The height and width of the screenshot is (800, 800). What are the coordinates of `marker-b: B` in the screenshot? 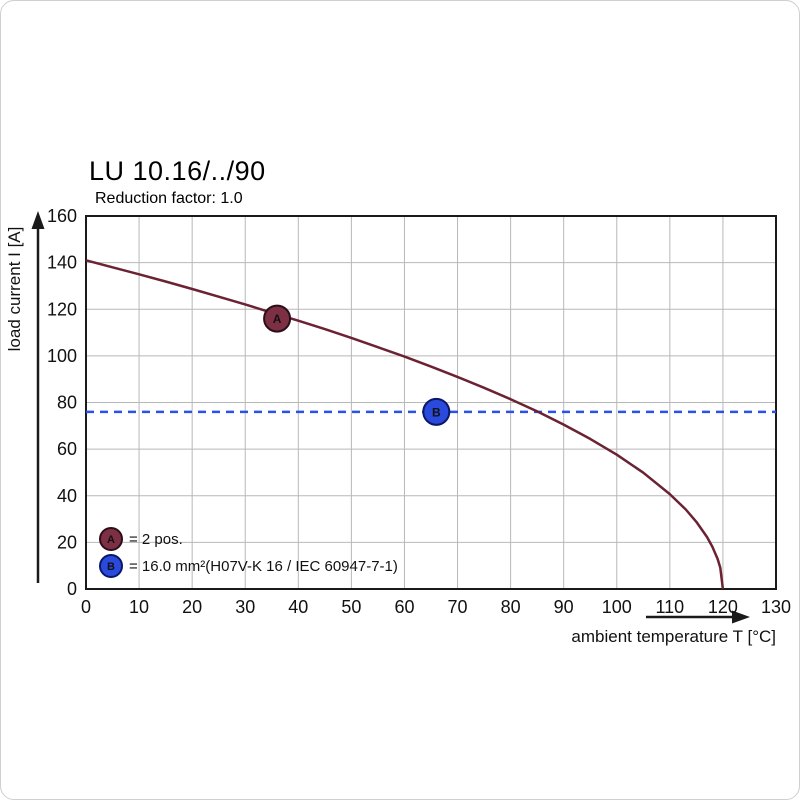 It's located at (436, 411).